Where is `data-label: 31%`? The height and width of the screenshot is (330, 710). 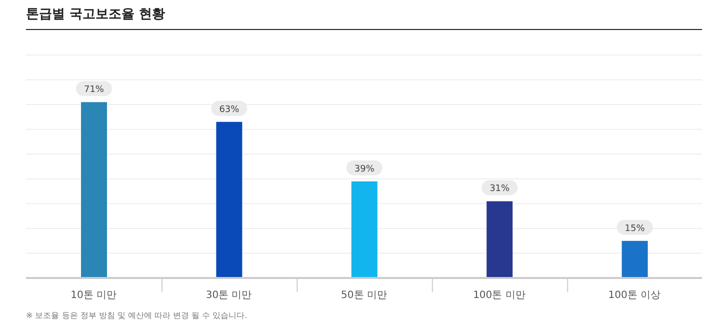 data-label: 31% is located at coordinates (500, 189).